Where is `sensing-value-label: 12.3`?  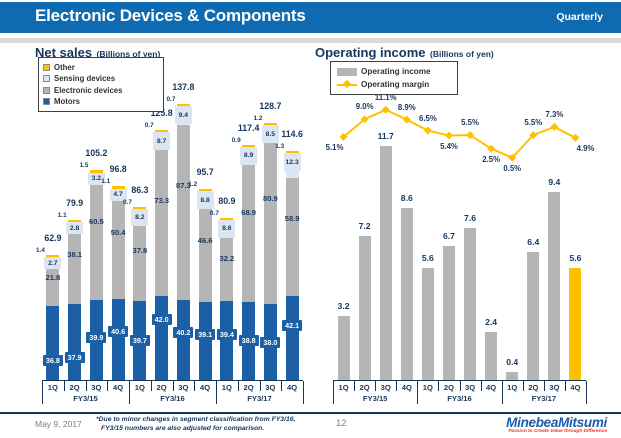 sensing-value-label: 12.3 is located at coordinates (292, 162).